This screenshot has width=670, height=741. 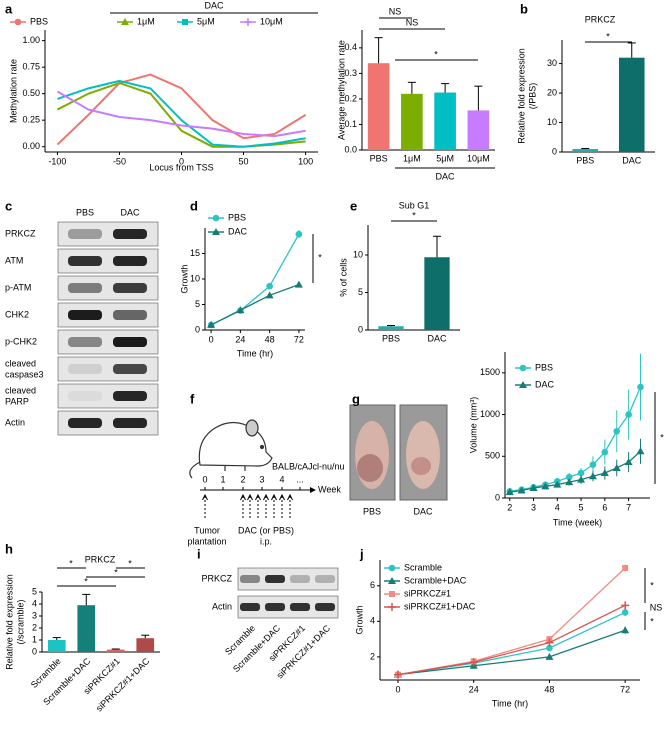 I want to click on legend-label: Scramble+DAC, so click(x=435, y=580).